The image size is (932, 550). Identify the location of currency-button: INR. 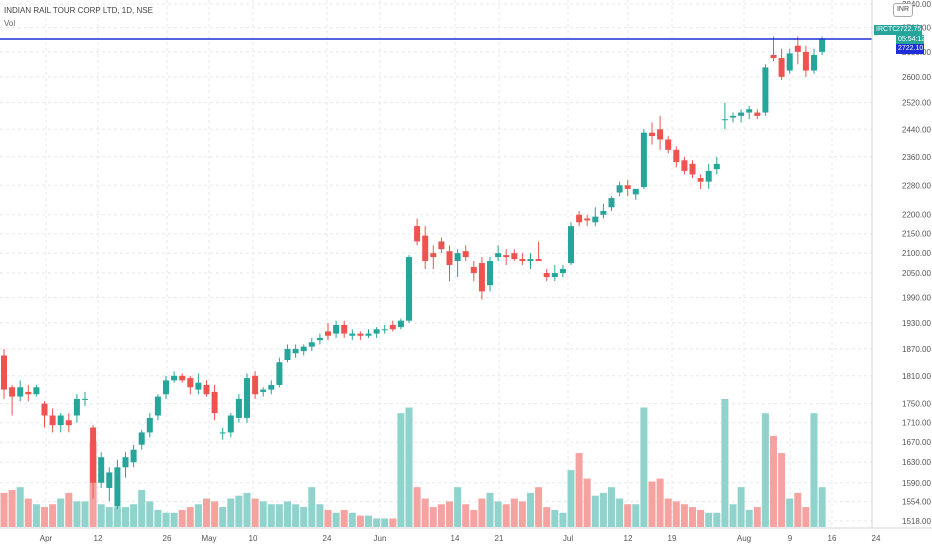
(903, 10).